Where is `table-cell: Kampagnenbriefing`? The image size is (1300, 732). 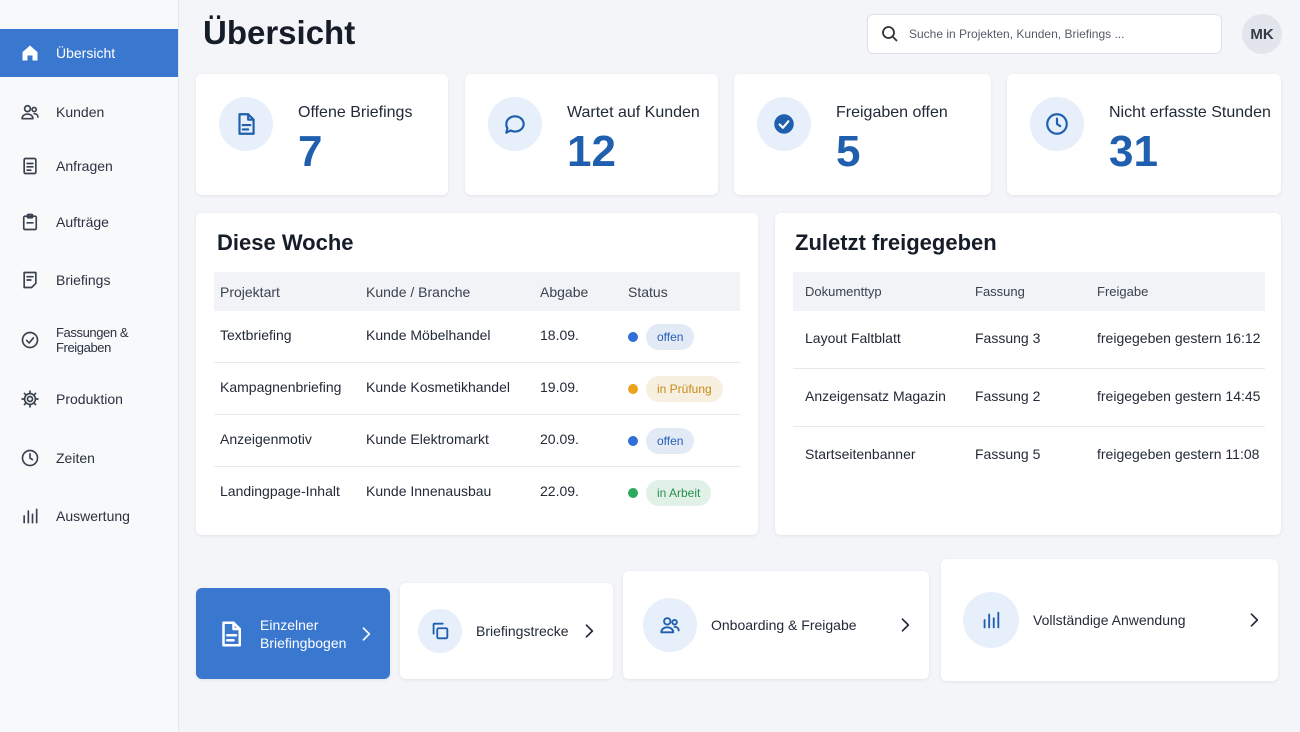
table-cell: Kampagnenbriefing is located at coordinates (281, 387).